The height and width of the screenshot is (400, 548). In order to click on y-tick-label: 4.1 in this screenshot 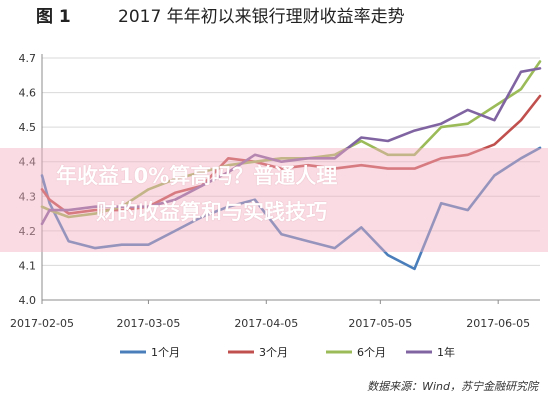, I will do `click(28, 265)`.